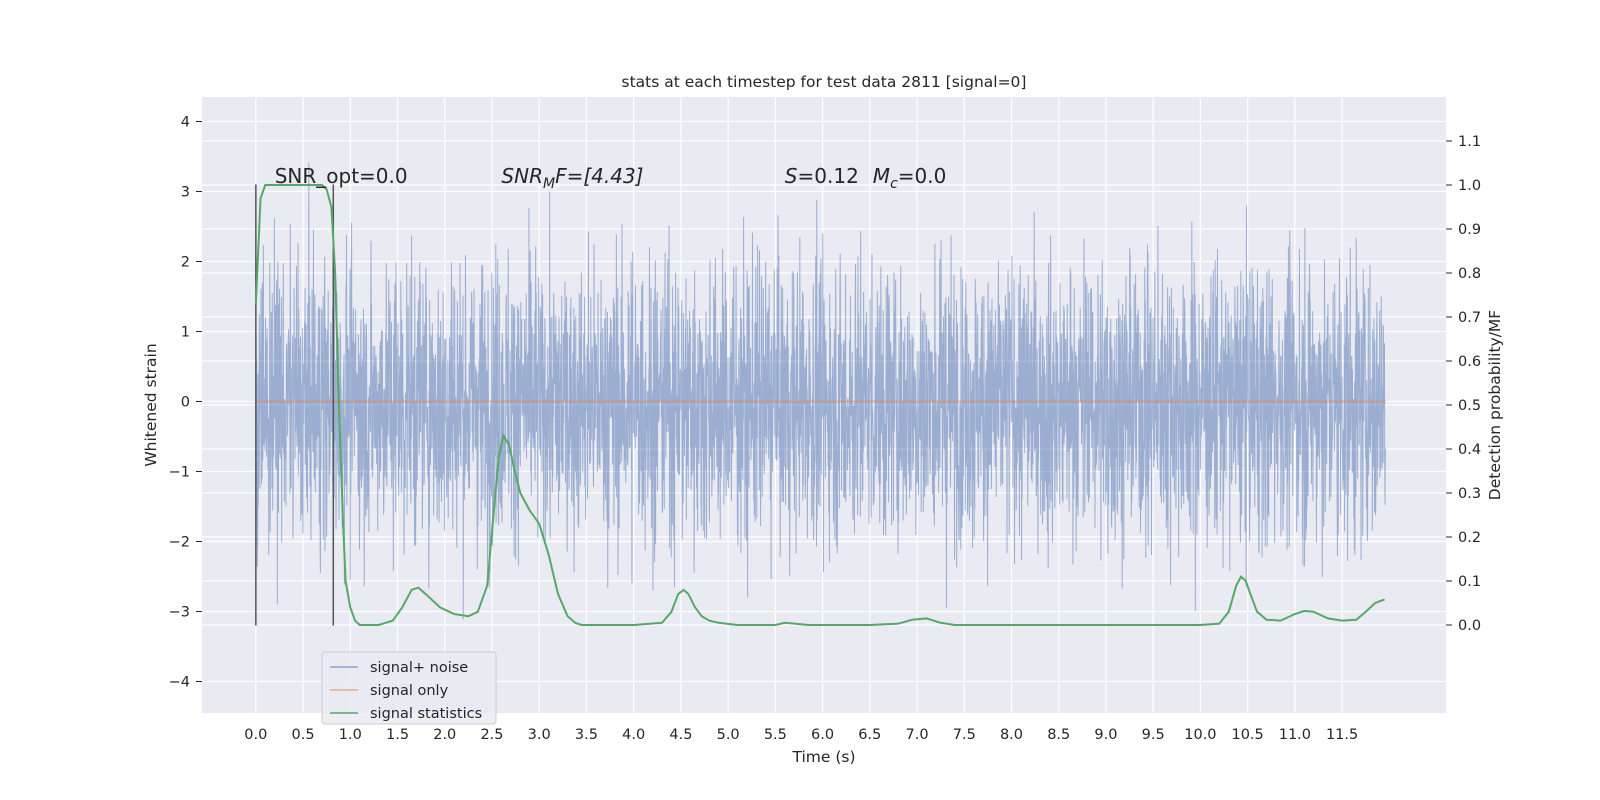 Image resolution: width=1600 pixels, height=800 pixels. What do you see at coordinates (179, 613) in the screenshot?
I see `y-tick-label-1: −3` at bounding box center [179, 613].